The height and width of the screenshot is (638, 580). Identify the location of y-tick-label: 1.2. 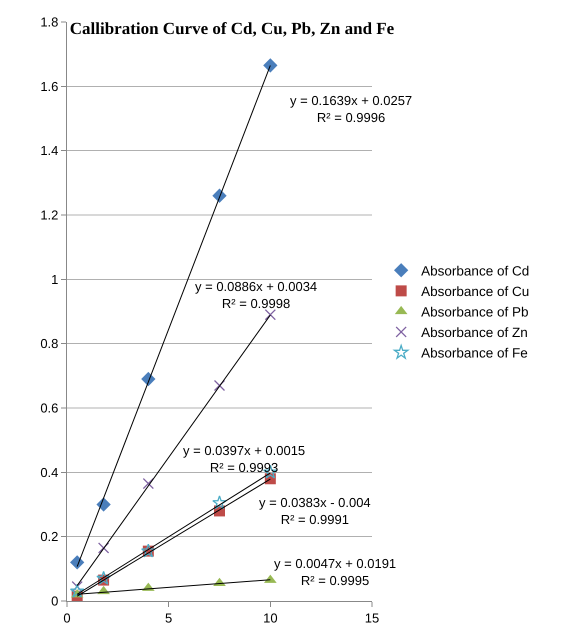
(49, 215).